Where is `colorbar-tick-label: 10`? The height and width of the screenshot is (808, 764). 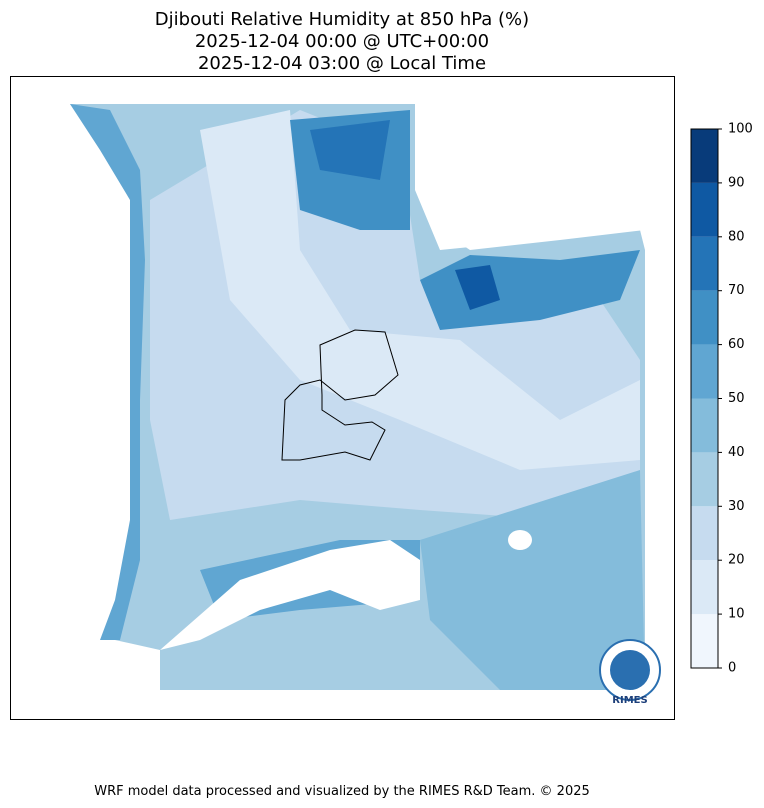
colorbar-tick-label: 10 is located at coordinates (736, 614).